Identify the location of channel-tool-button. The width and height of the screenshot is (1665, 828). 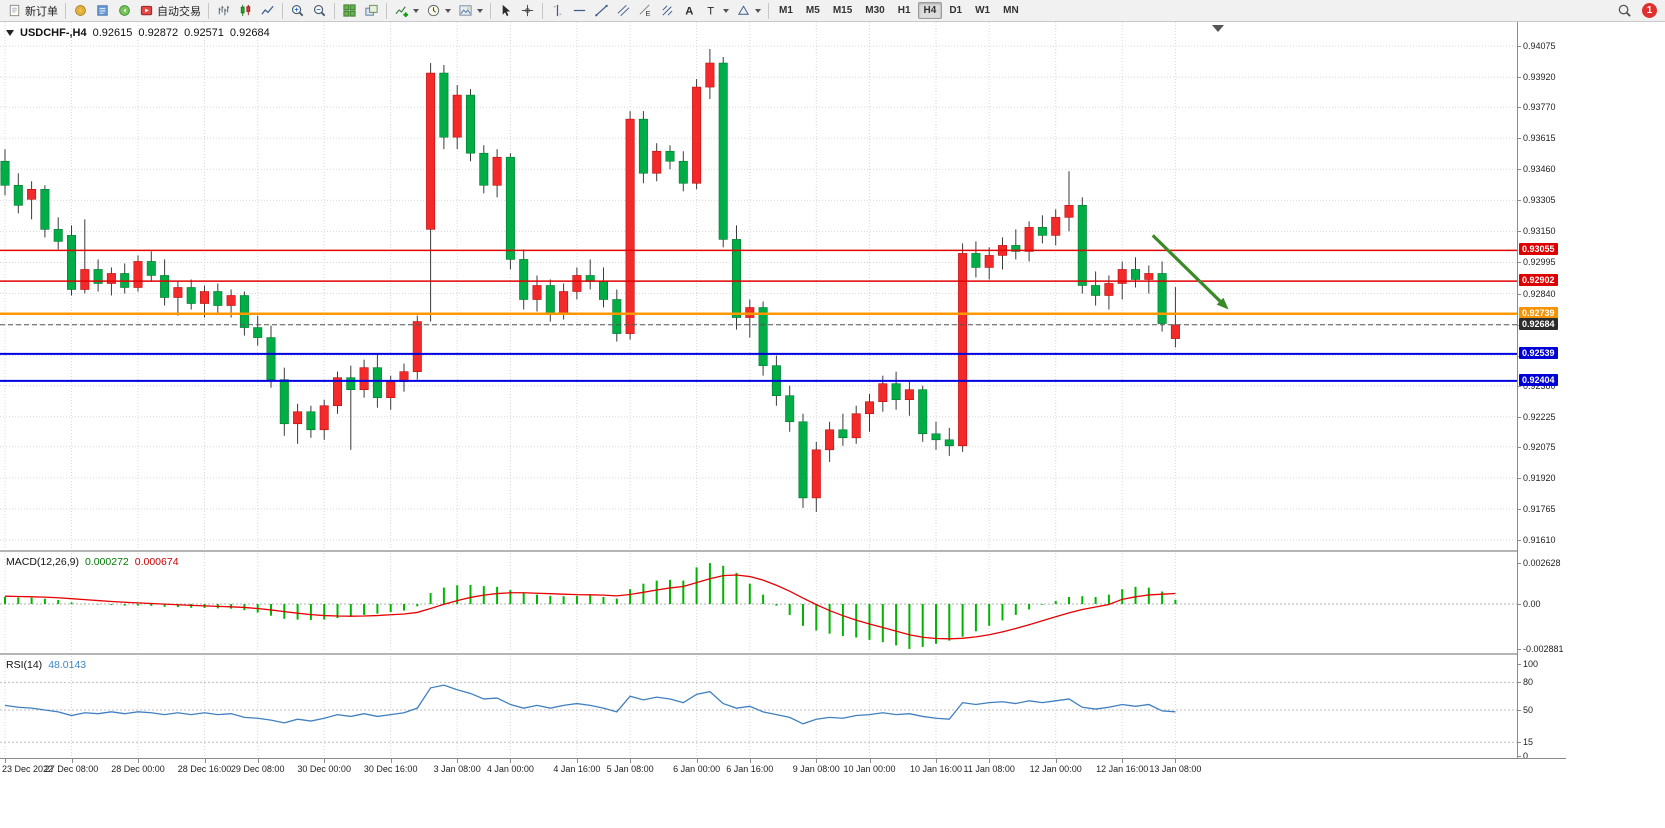
(623, 10).